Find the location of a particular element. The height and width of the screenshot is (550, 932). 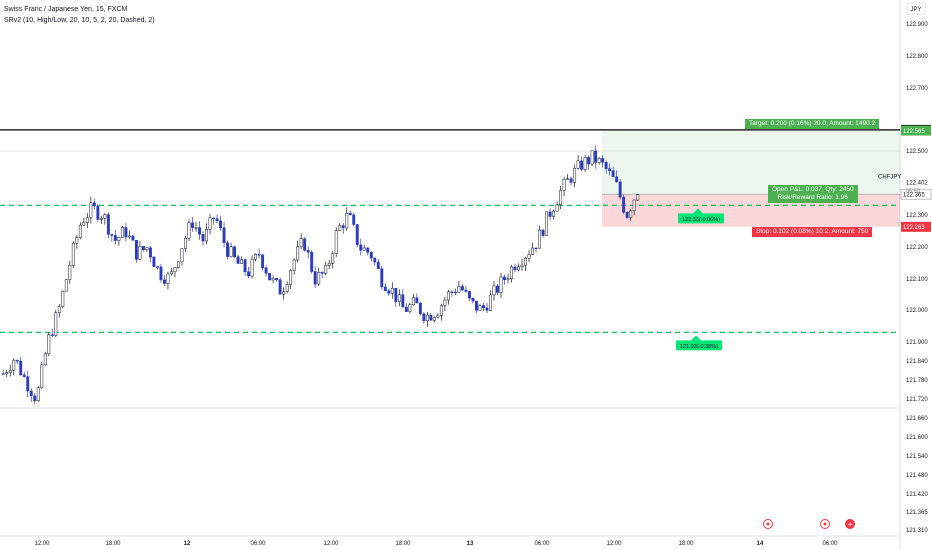

y-tick-label: 121.900 is located at coordinates (917, 343).